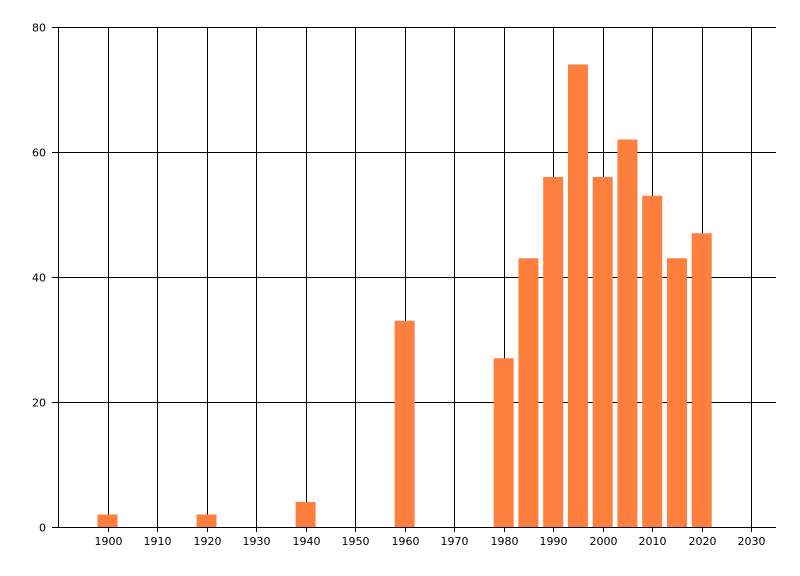 The width and height of the screenshot is (800, 576). I want to click on x-tick-label: 2030, so click(752, 541).